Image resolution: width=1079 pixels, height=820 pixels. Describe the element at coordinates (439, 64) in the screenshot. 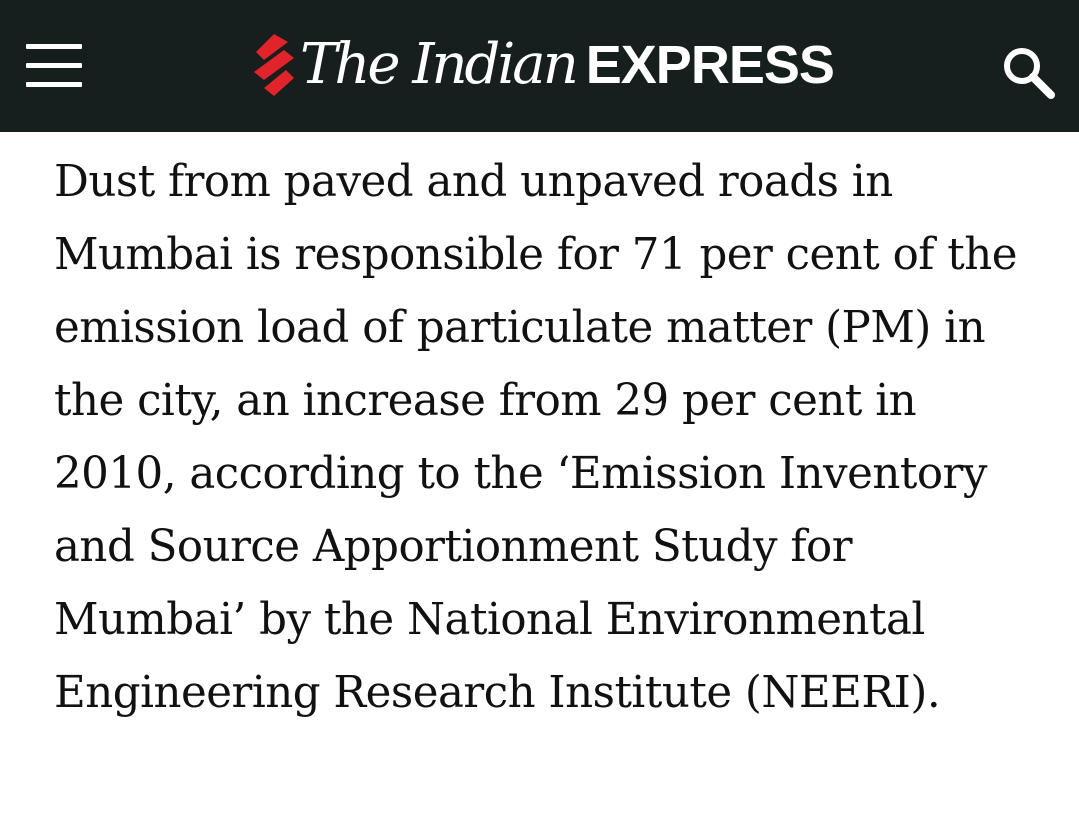

I see `brand-name-script: The Indian` at that location.